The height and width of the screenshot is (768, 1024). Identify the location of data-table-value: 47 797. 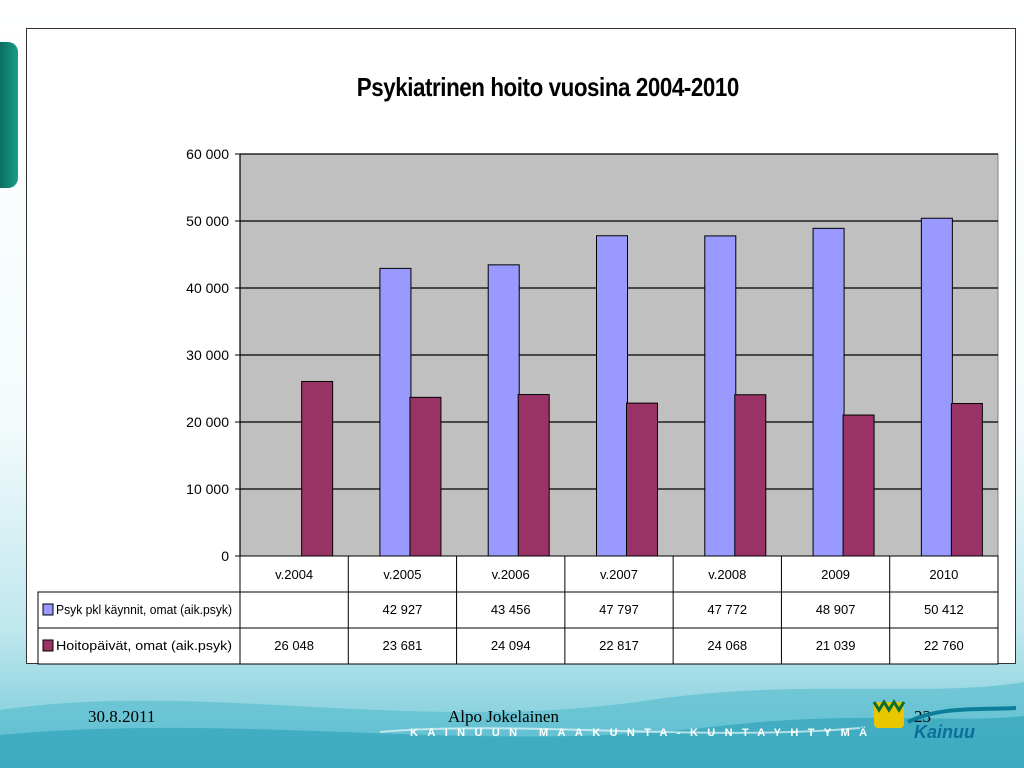
(619, 609).